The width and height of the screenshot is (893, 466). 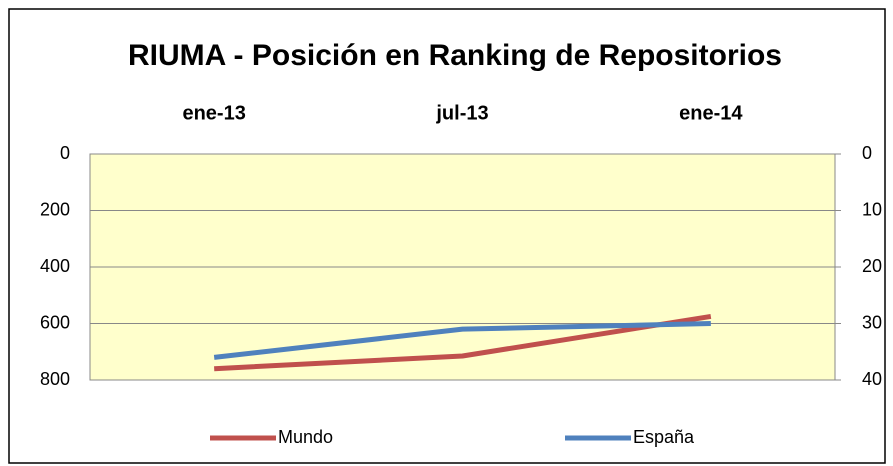 What do you see at coordinates (664, 437) in the screenshot?
I see `legend-label: España` at bounding box center [664, 437].